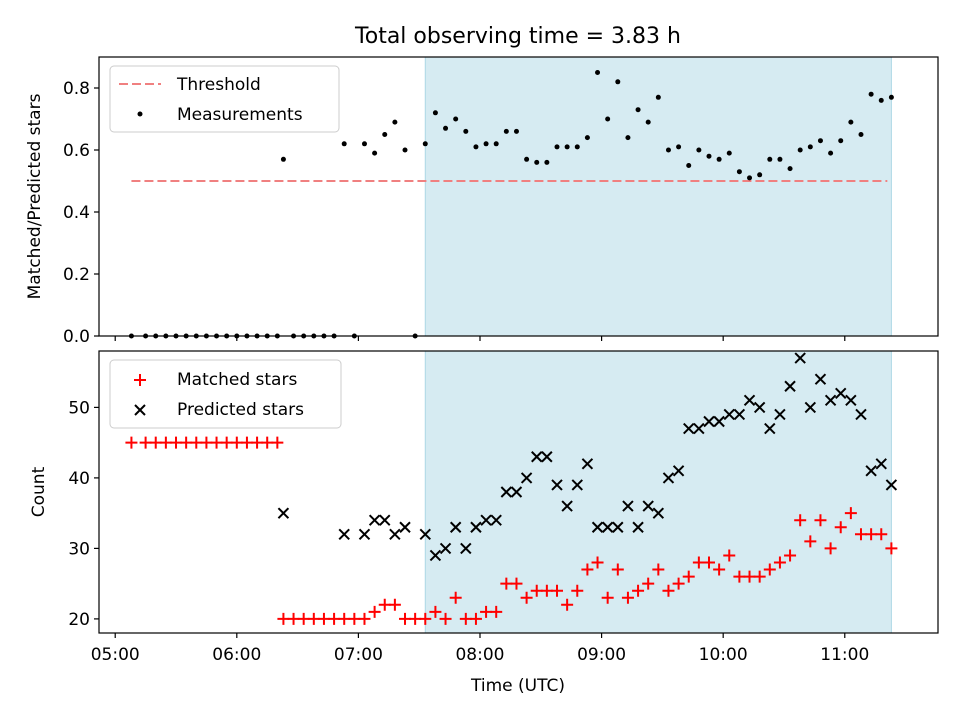 This screenshot has height=720, width=960. I want to click on legend-matched-label: Matched stars, so click(237, 380).